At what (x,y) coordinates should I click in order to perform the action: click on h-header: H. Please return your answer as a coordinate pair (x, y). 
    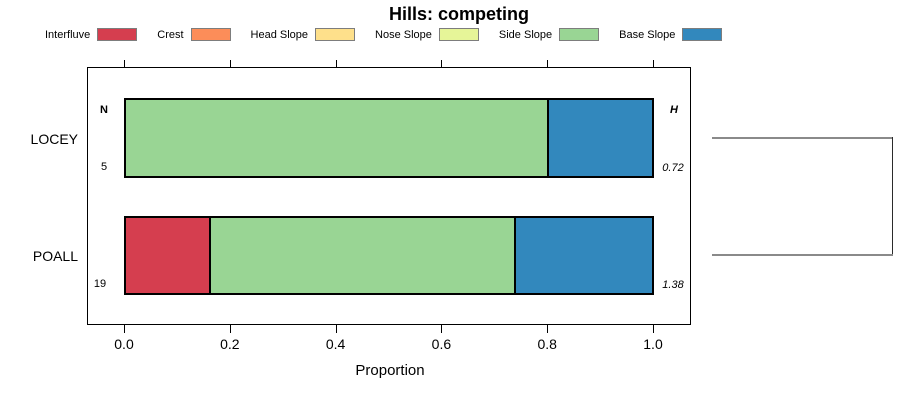
    Looking at the image, I should click on (674, 110).